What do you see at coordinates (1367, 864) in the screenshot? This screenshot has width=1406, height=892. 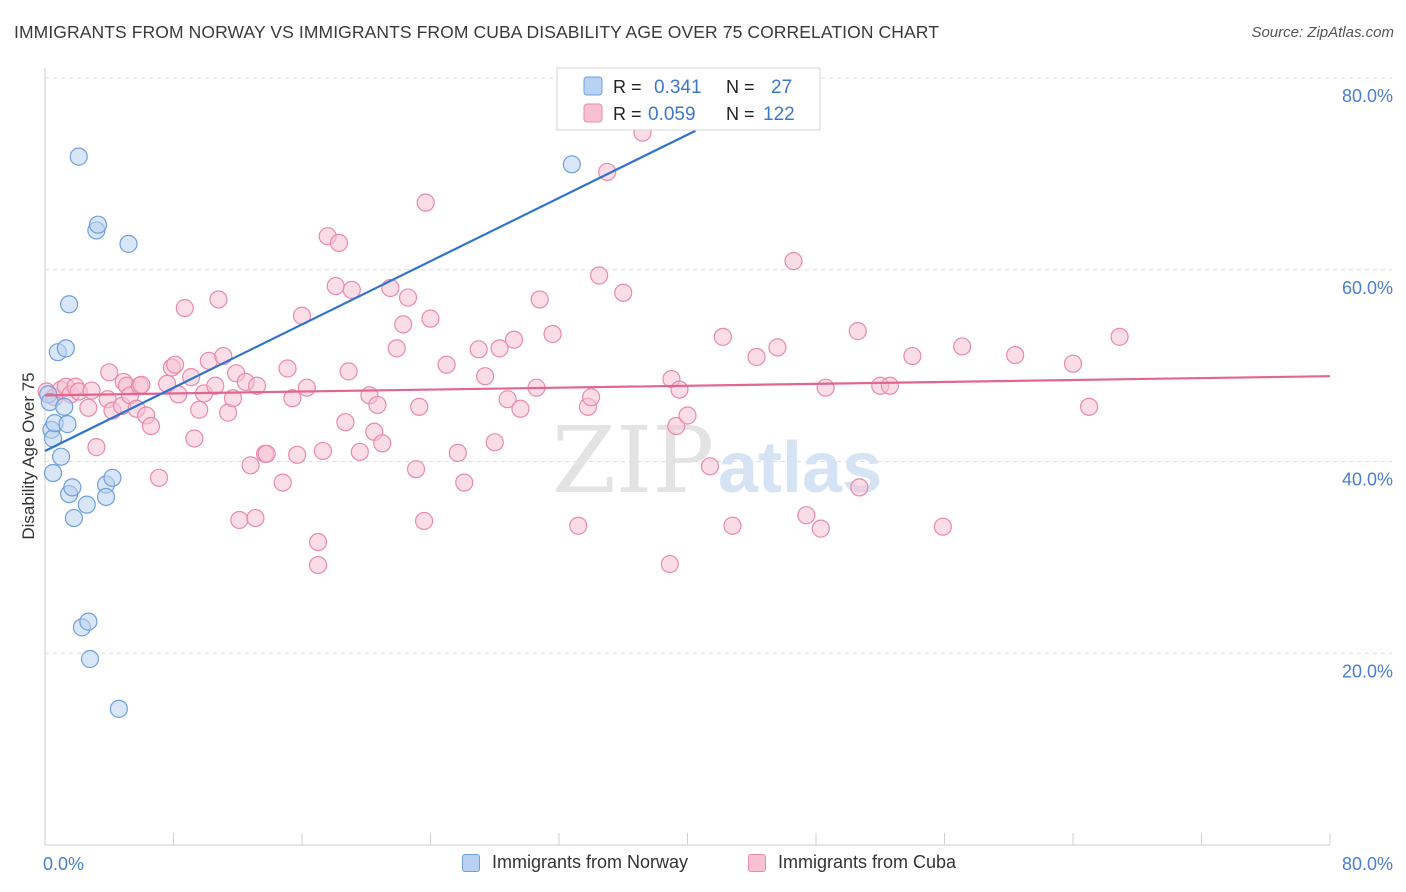 I see `x-tick-label-max: 80.0%` at bounding box center [1367, 864].